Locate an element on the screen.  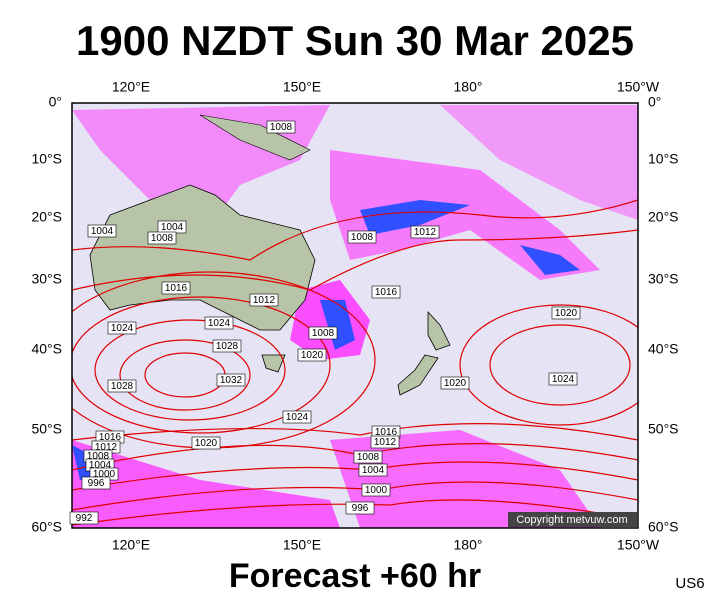
copyright-box is located at coordinates (572, 519).